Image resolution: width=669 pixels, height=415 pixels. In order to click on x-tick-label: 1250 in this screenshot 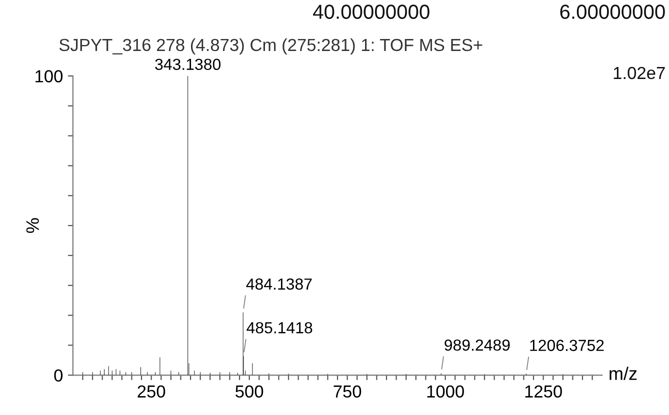, I will do `click(543, 391)`.